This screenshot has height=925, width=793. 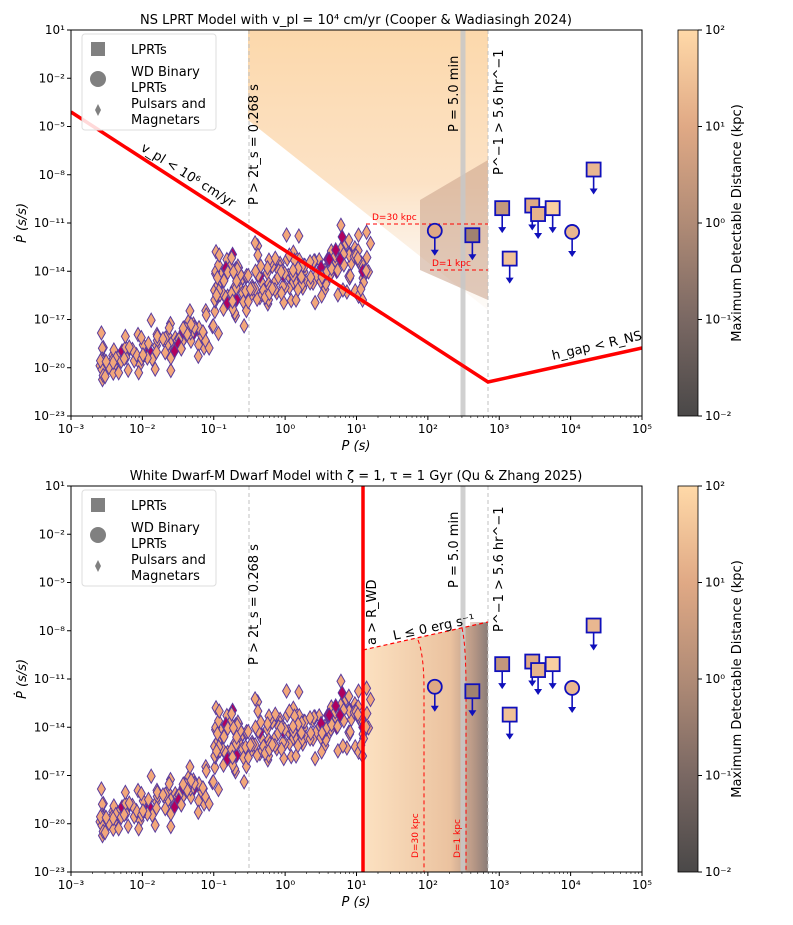 What do you see at coordinates (52, 583) in the screenshot?
I see `y-tick-label: 10⁻⁵` at bounding box center [52, 583].